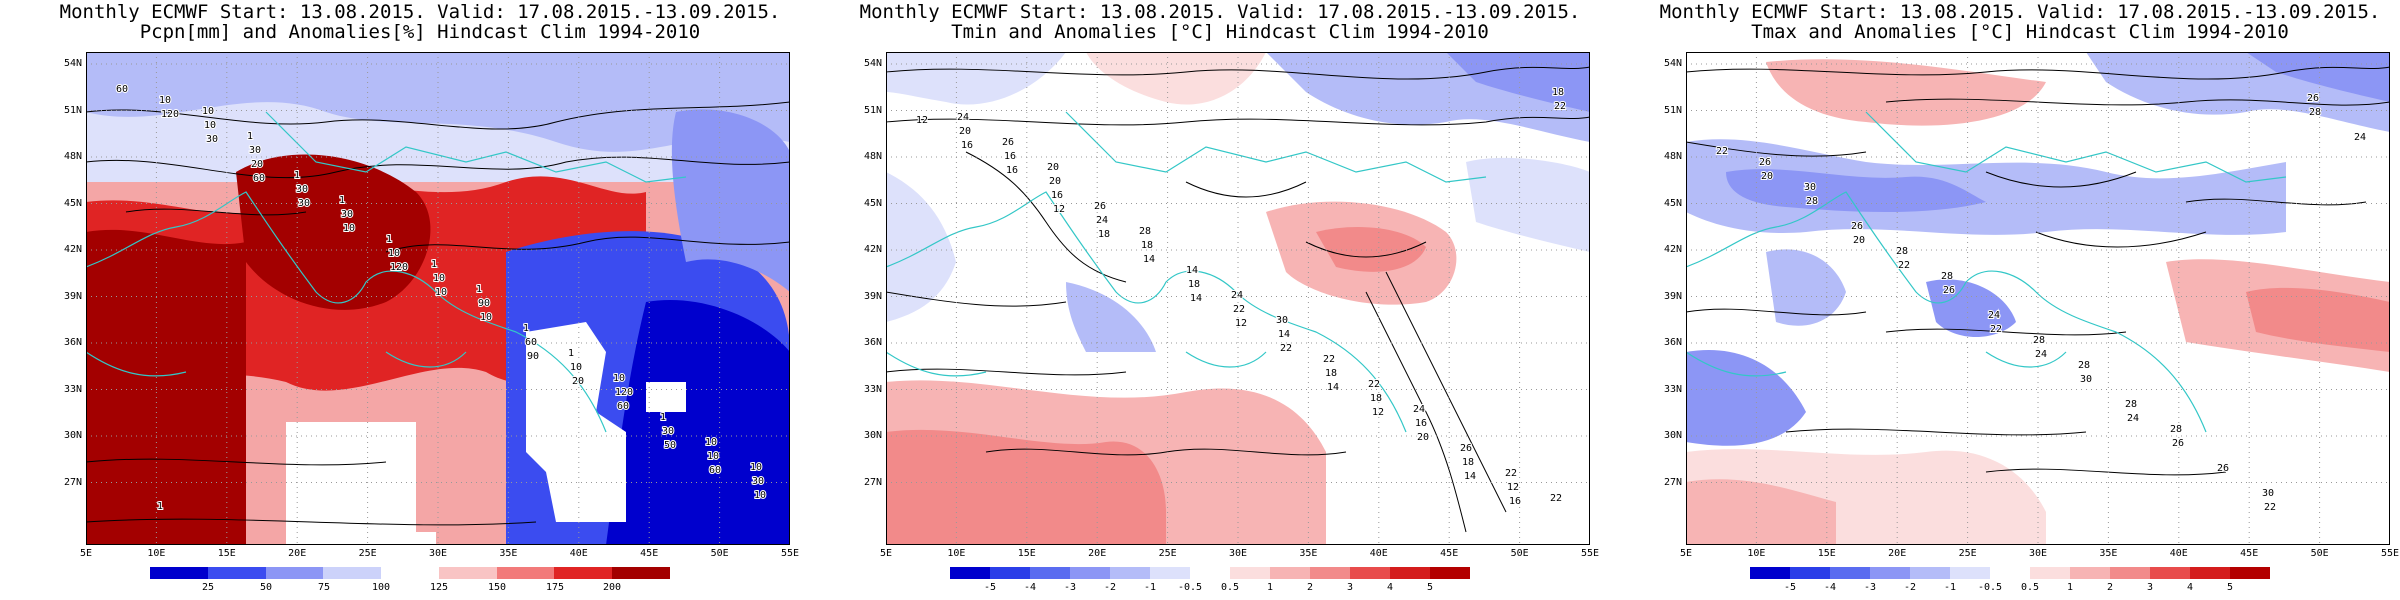 The height and width of the screenshot is (600, 2400). Describe the element at coordinates (1210, 573) in the screenshot. I see `tmin-colorbar` at that location.